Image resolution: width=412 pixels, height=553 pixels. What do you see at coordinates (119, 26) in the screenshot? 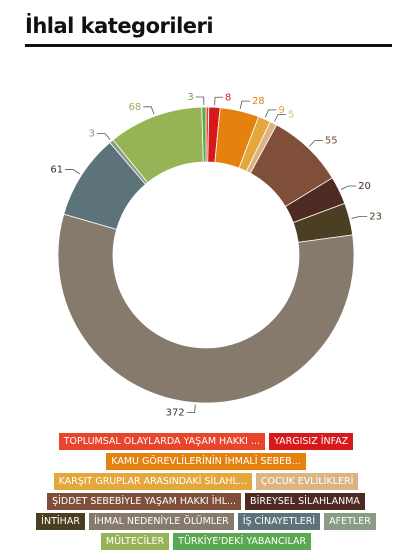
I see `chart-title: İhlal kategorileri` at bounding box center [119, 26].